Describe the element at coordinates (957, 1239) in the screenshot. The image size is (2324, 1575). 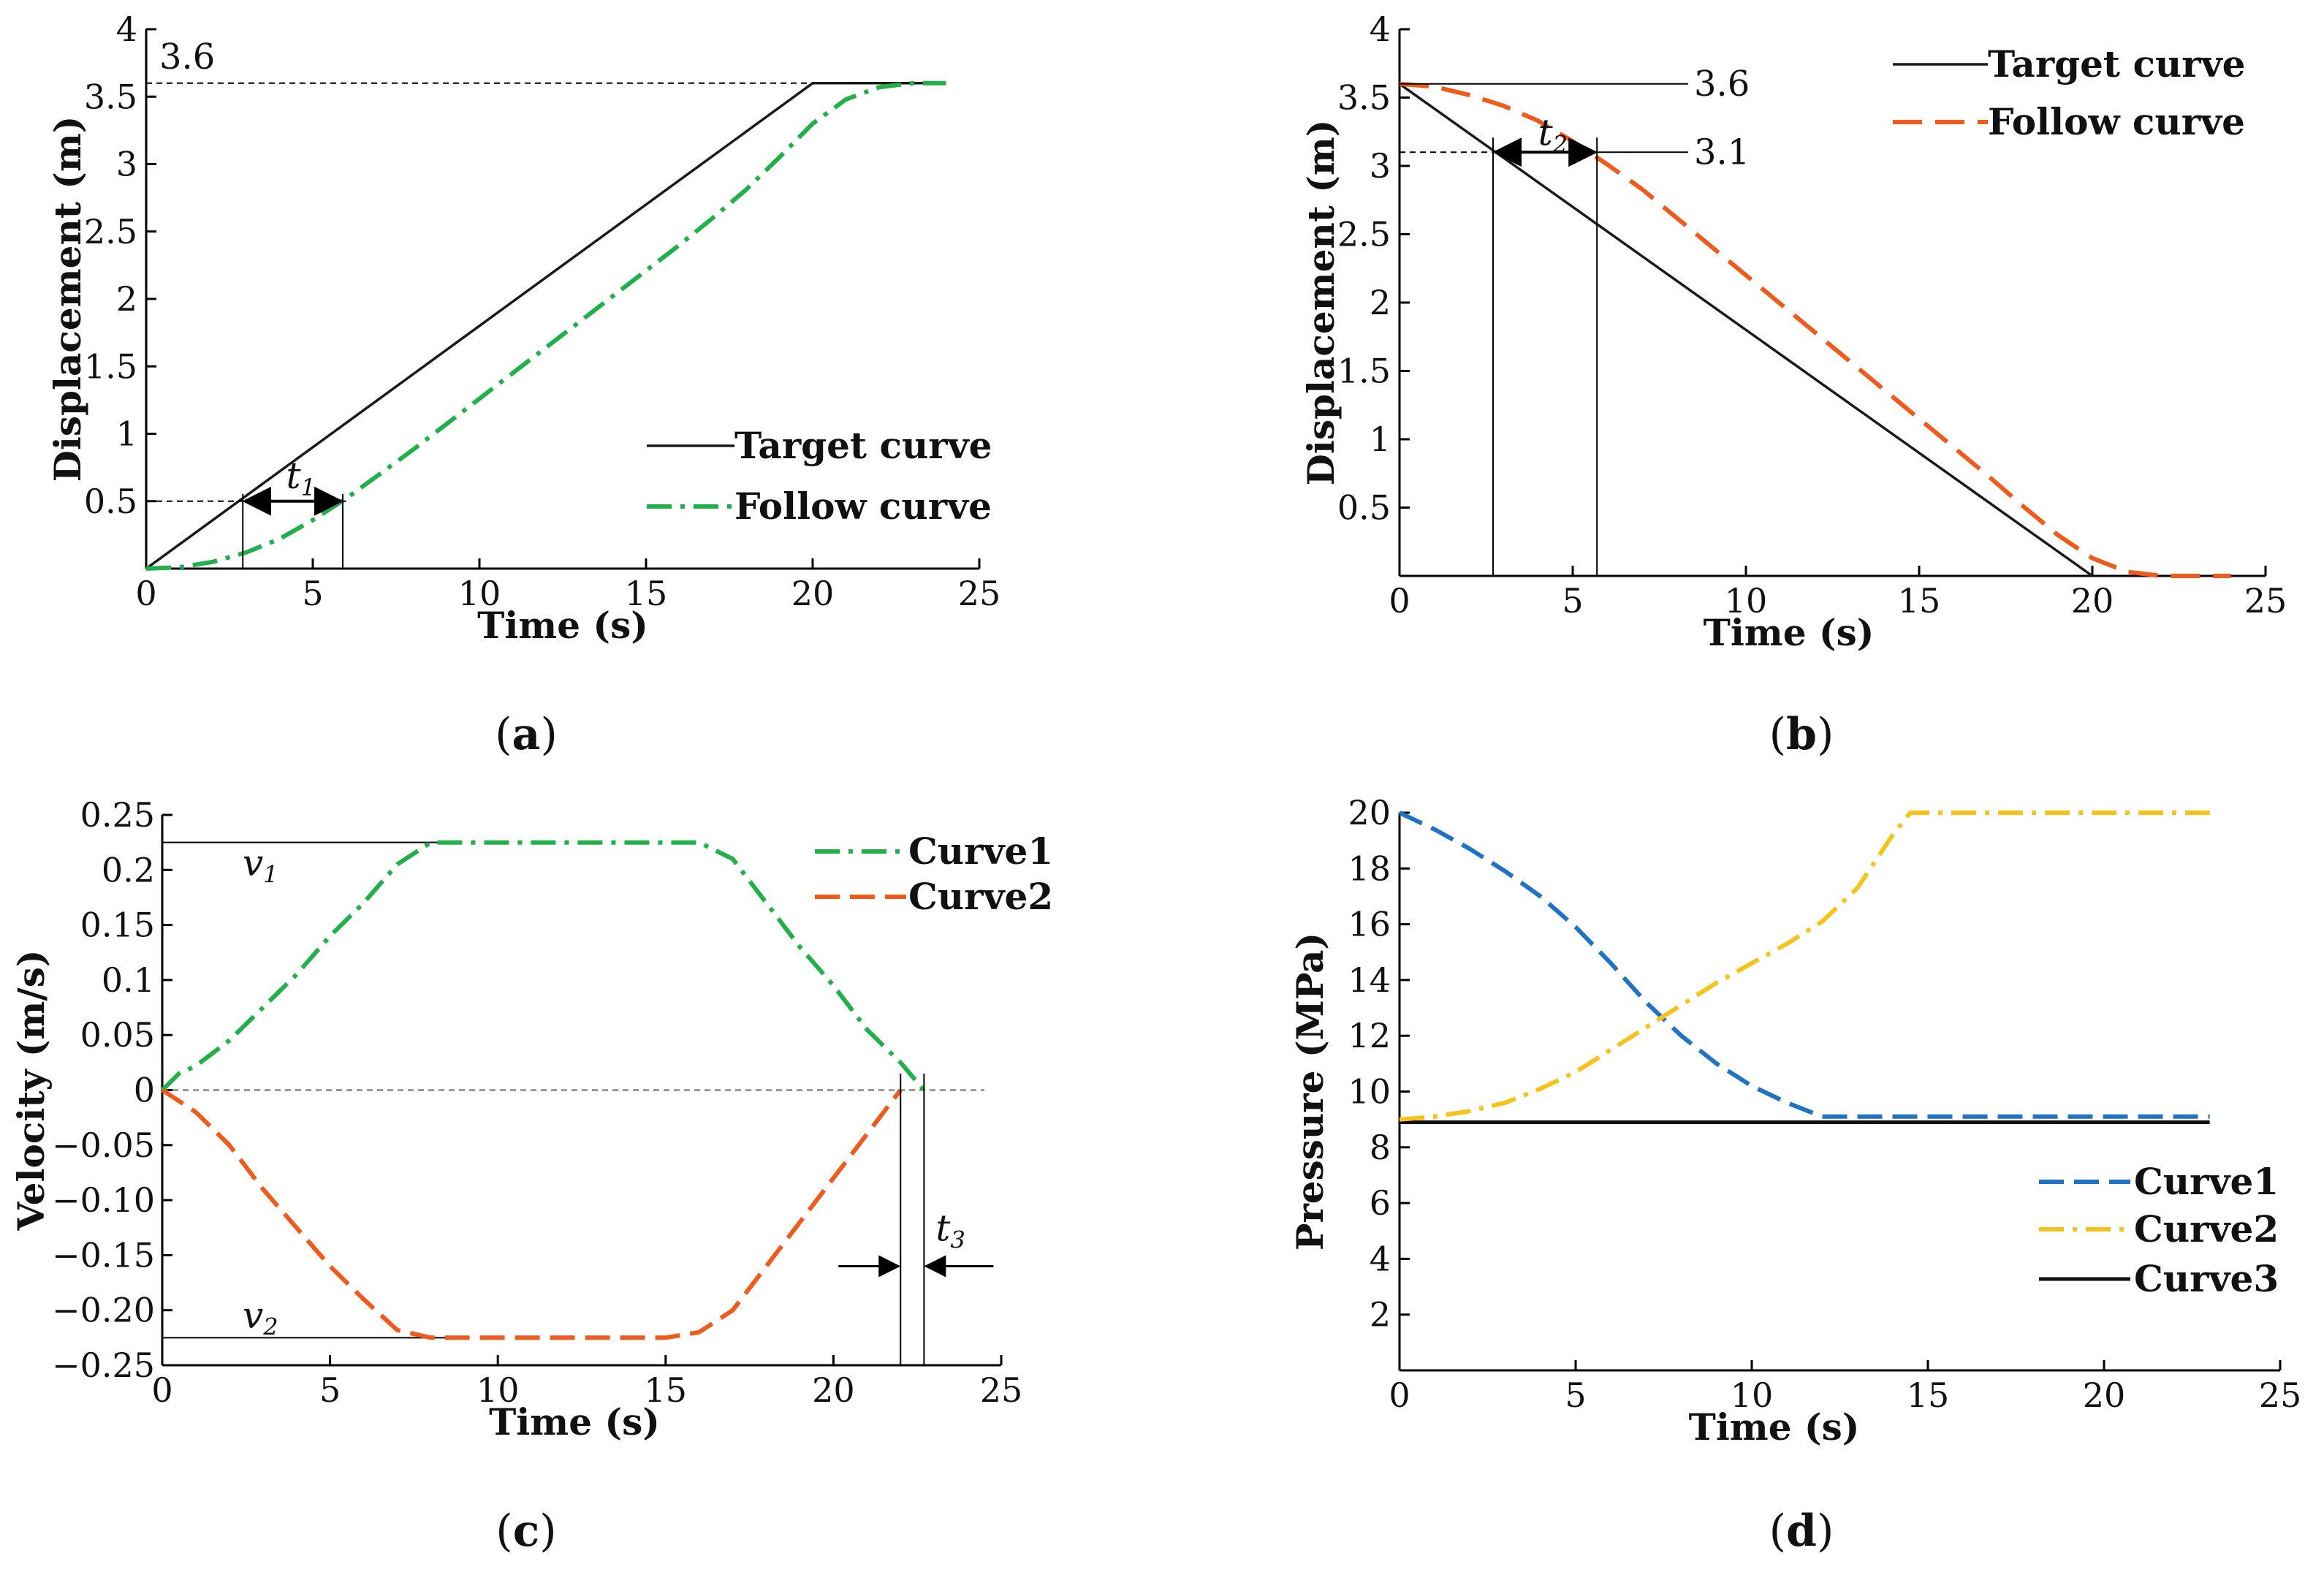
I see `lag-label-t3-subscript: 3` at that location.